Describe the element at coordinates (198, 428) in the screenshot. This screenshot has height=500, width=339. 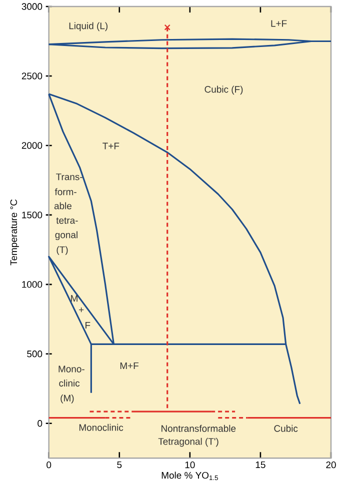
I see `annotation: Nontransformable` at that location.